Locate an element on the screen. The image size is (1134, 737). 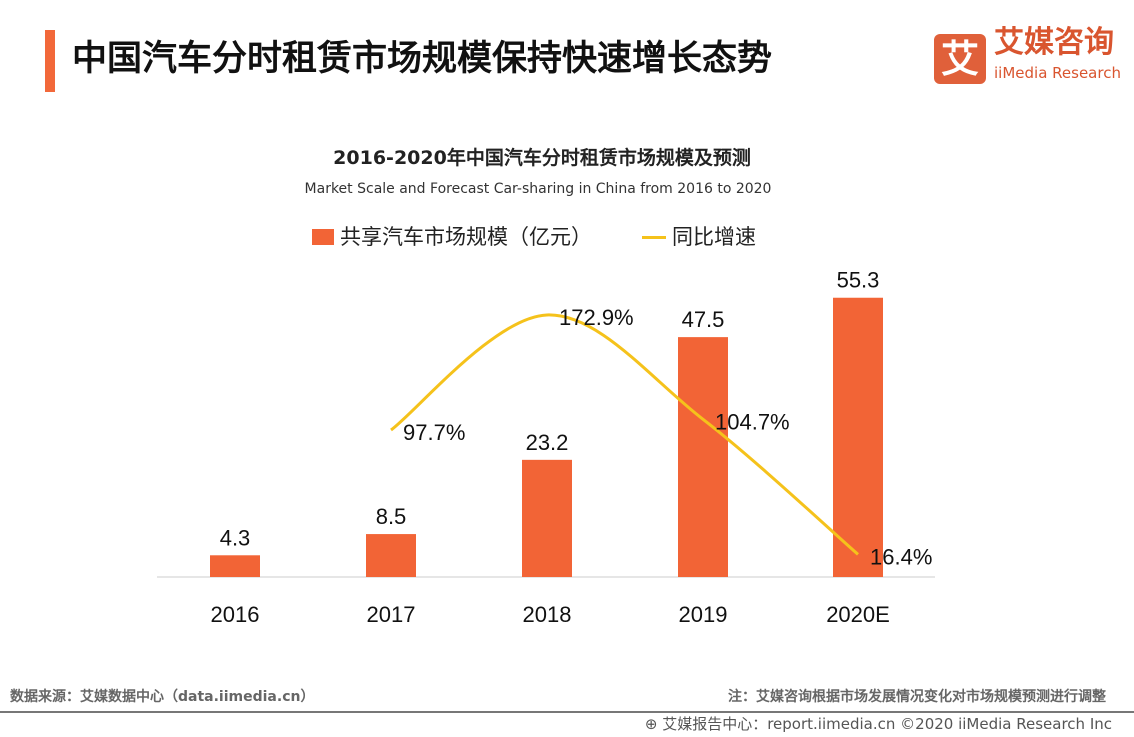
line-value-label: 104.7% is located at coordinates (752, 421).